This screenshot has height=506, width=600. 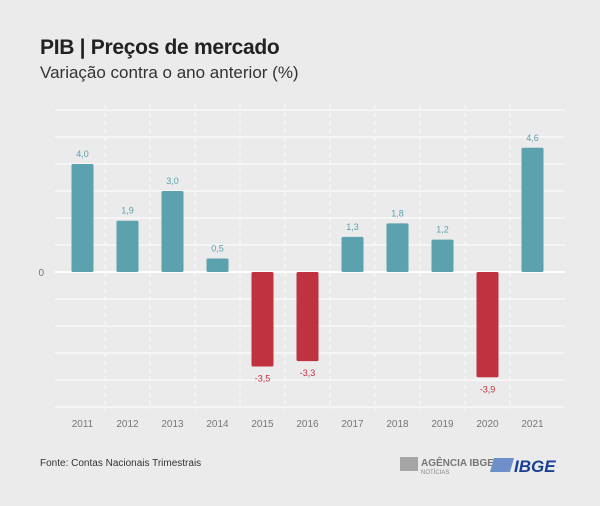 I want to click on bar-2019, so click(x=442, y=255).